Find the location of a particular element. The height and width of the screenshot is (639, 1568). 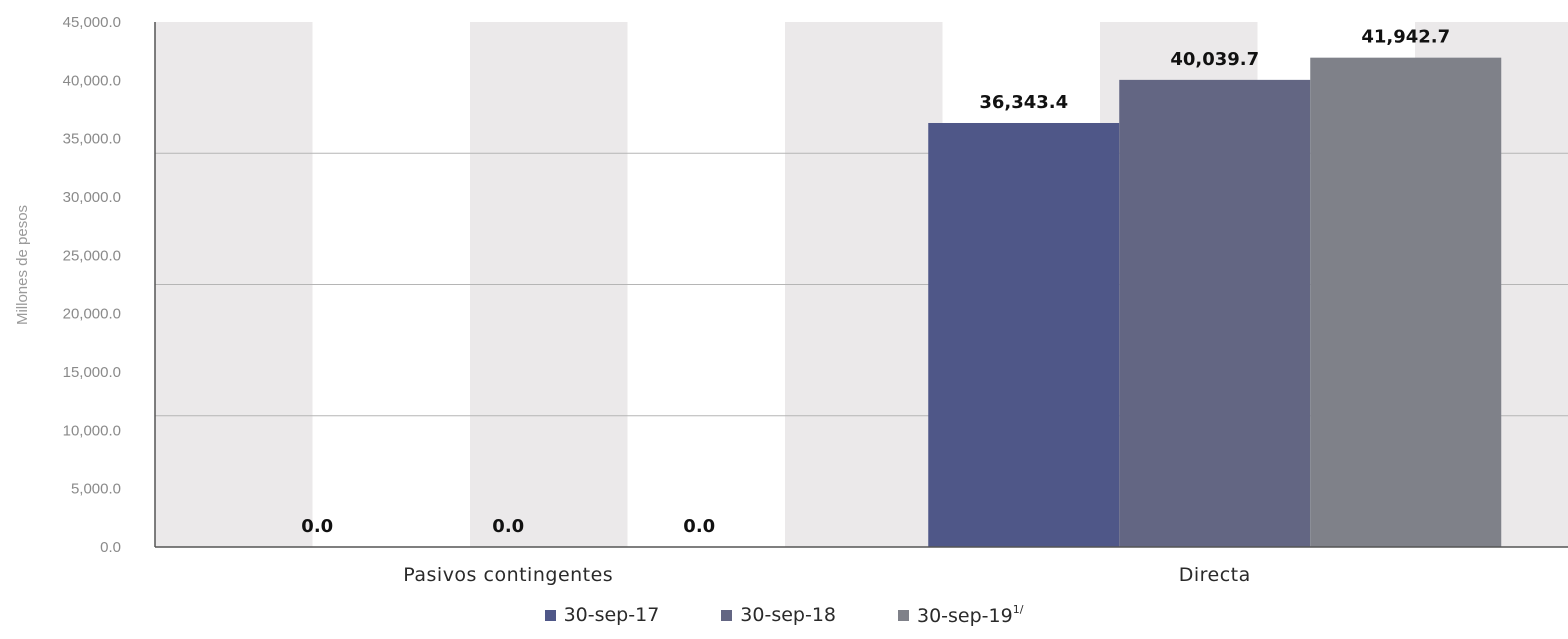

legend-item: 30-sep-17 is located at coordinates (602, 615).